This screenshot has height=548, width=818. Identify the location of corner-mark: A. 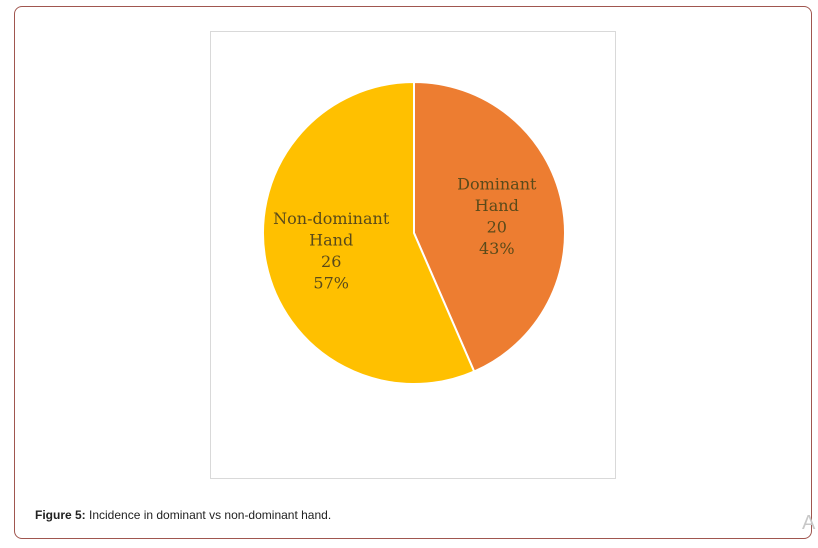
(809, 523).